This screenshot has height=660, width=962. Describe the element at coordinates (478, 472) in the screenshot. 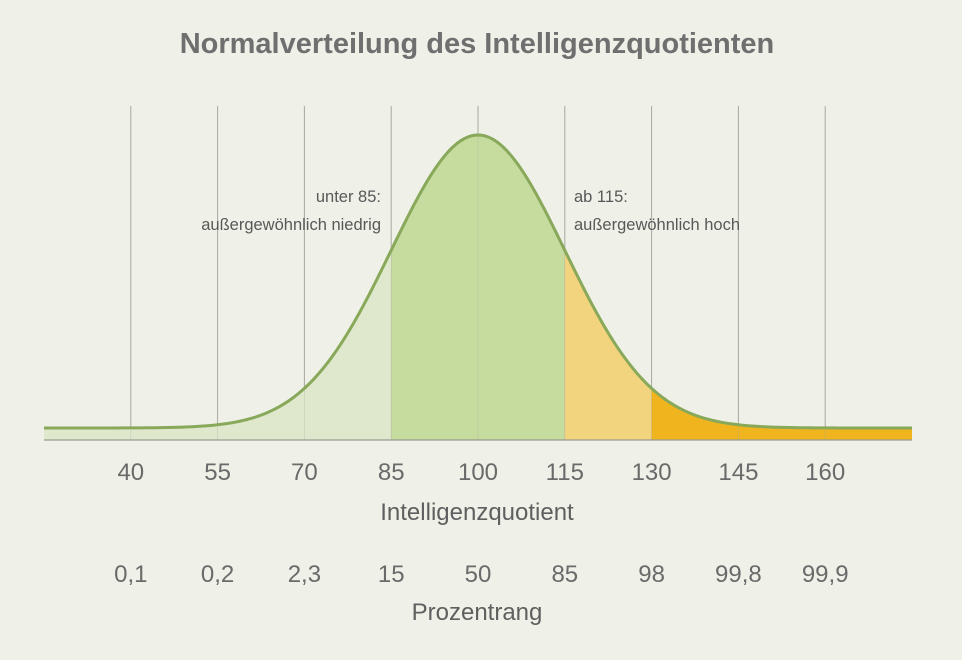

I see `x-tick-label-100: 100` at that location.